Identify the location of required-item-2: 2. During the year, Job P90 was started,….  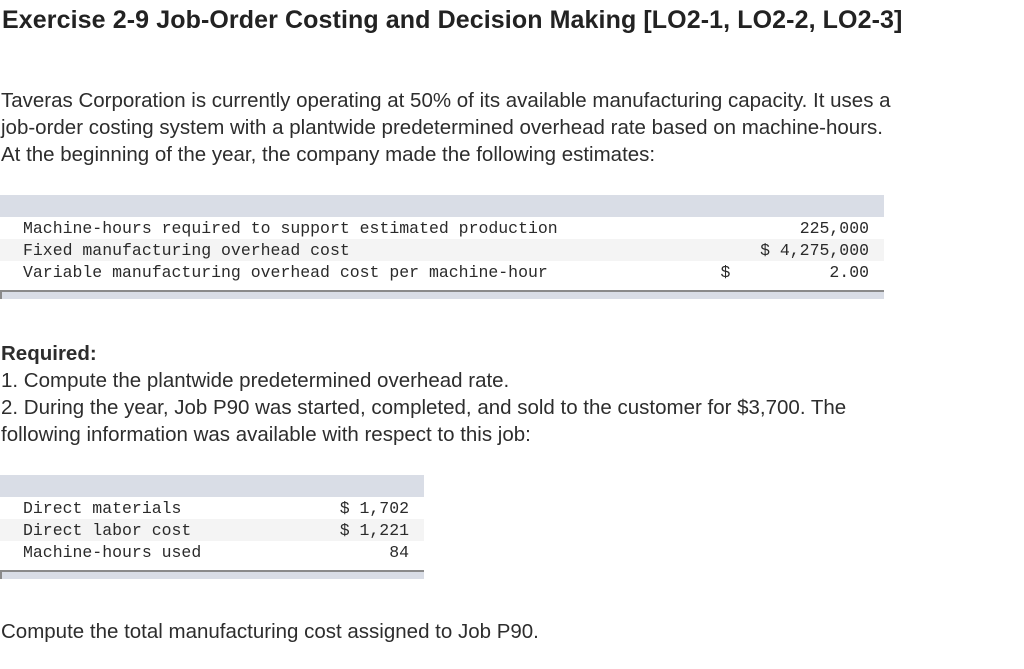
(424, 407).